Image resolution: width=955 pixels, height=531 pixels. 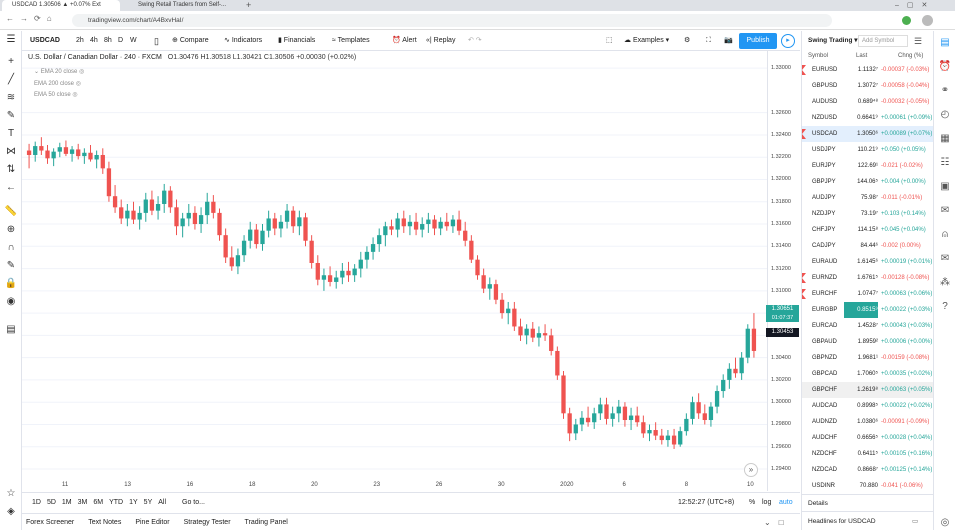 I want to click on streams-icon: ▣, so click(x=945, y=186).